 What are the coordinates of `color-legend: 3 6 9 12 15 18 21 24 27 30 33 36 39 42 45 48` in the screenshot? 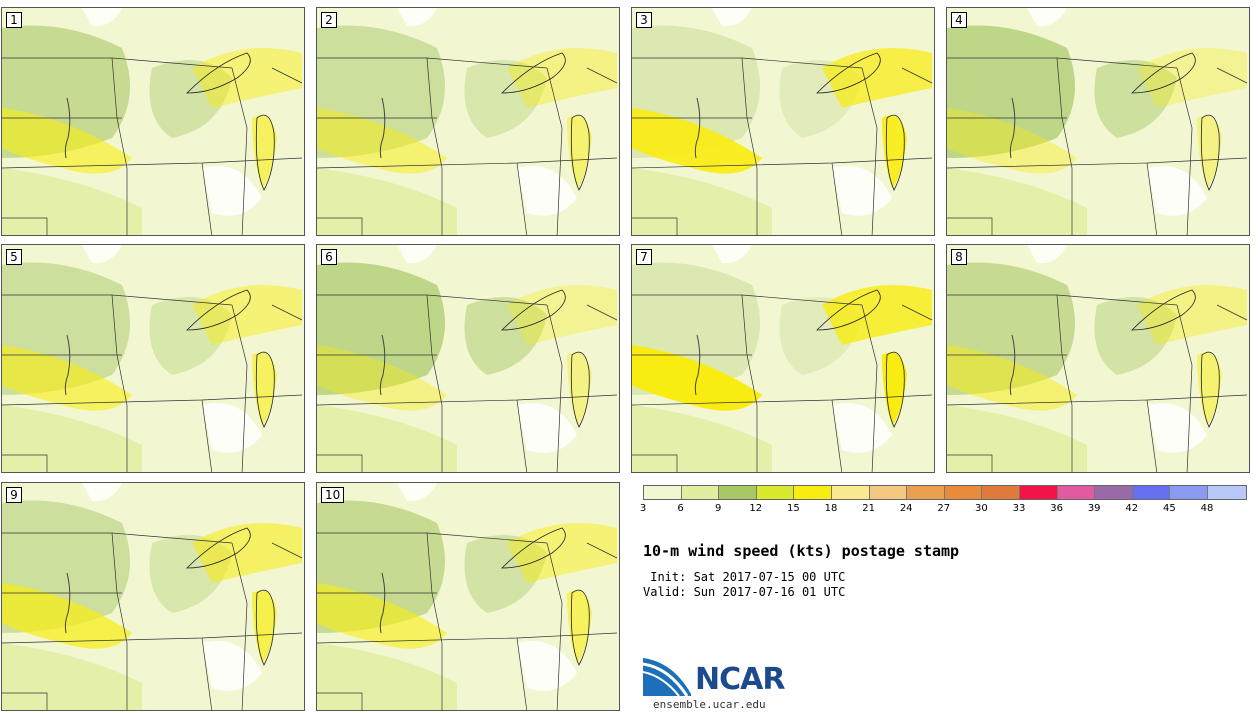 It's located at (943, 500).